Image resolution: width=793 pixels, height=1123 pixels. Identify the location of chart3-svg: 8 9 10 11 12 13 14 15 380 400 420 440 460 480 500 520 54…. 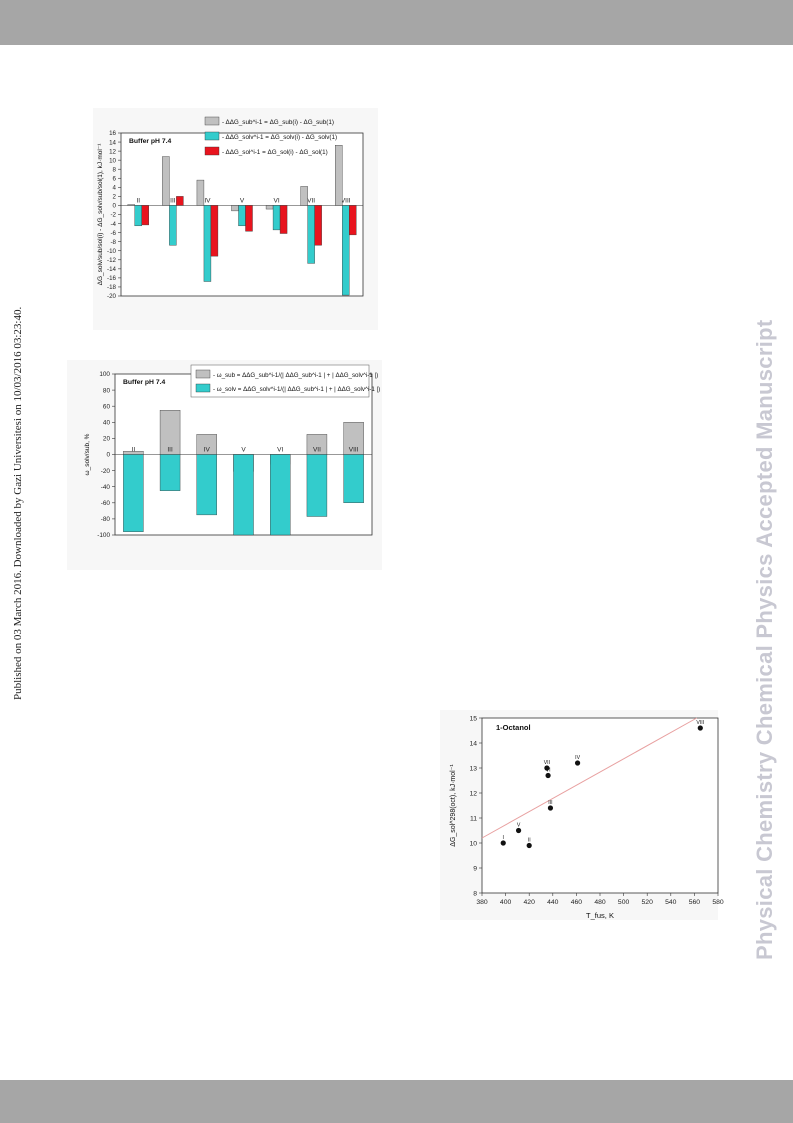
(587, 817).